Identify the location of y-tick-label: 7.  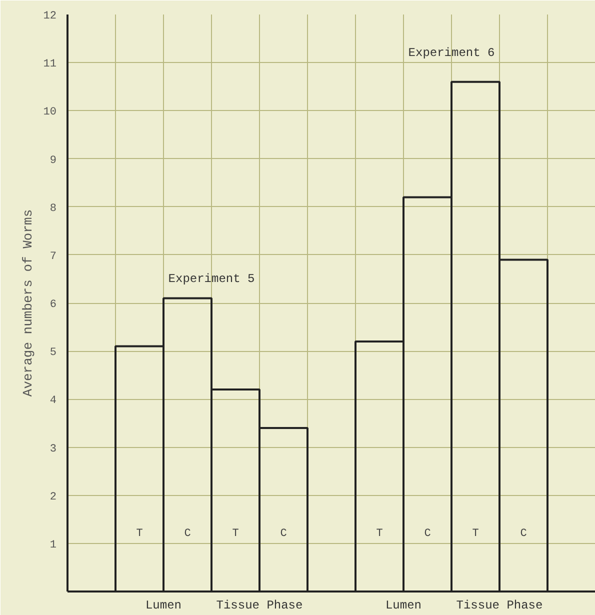
(53, 256).